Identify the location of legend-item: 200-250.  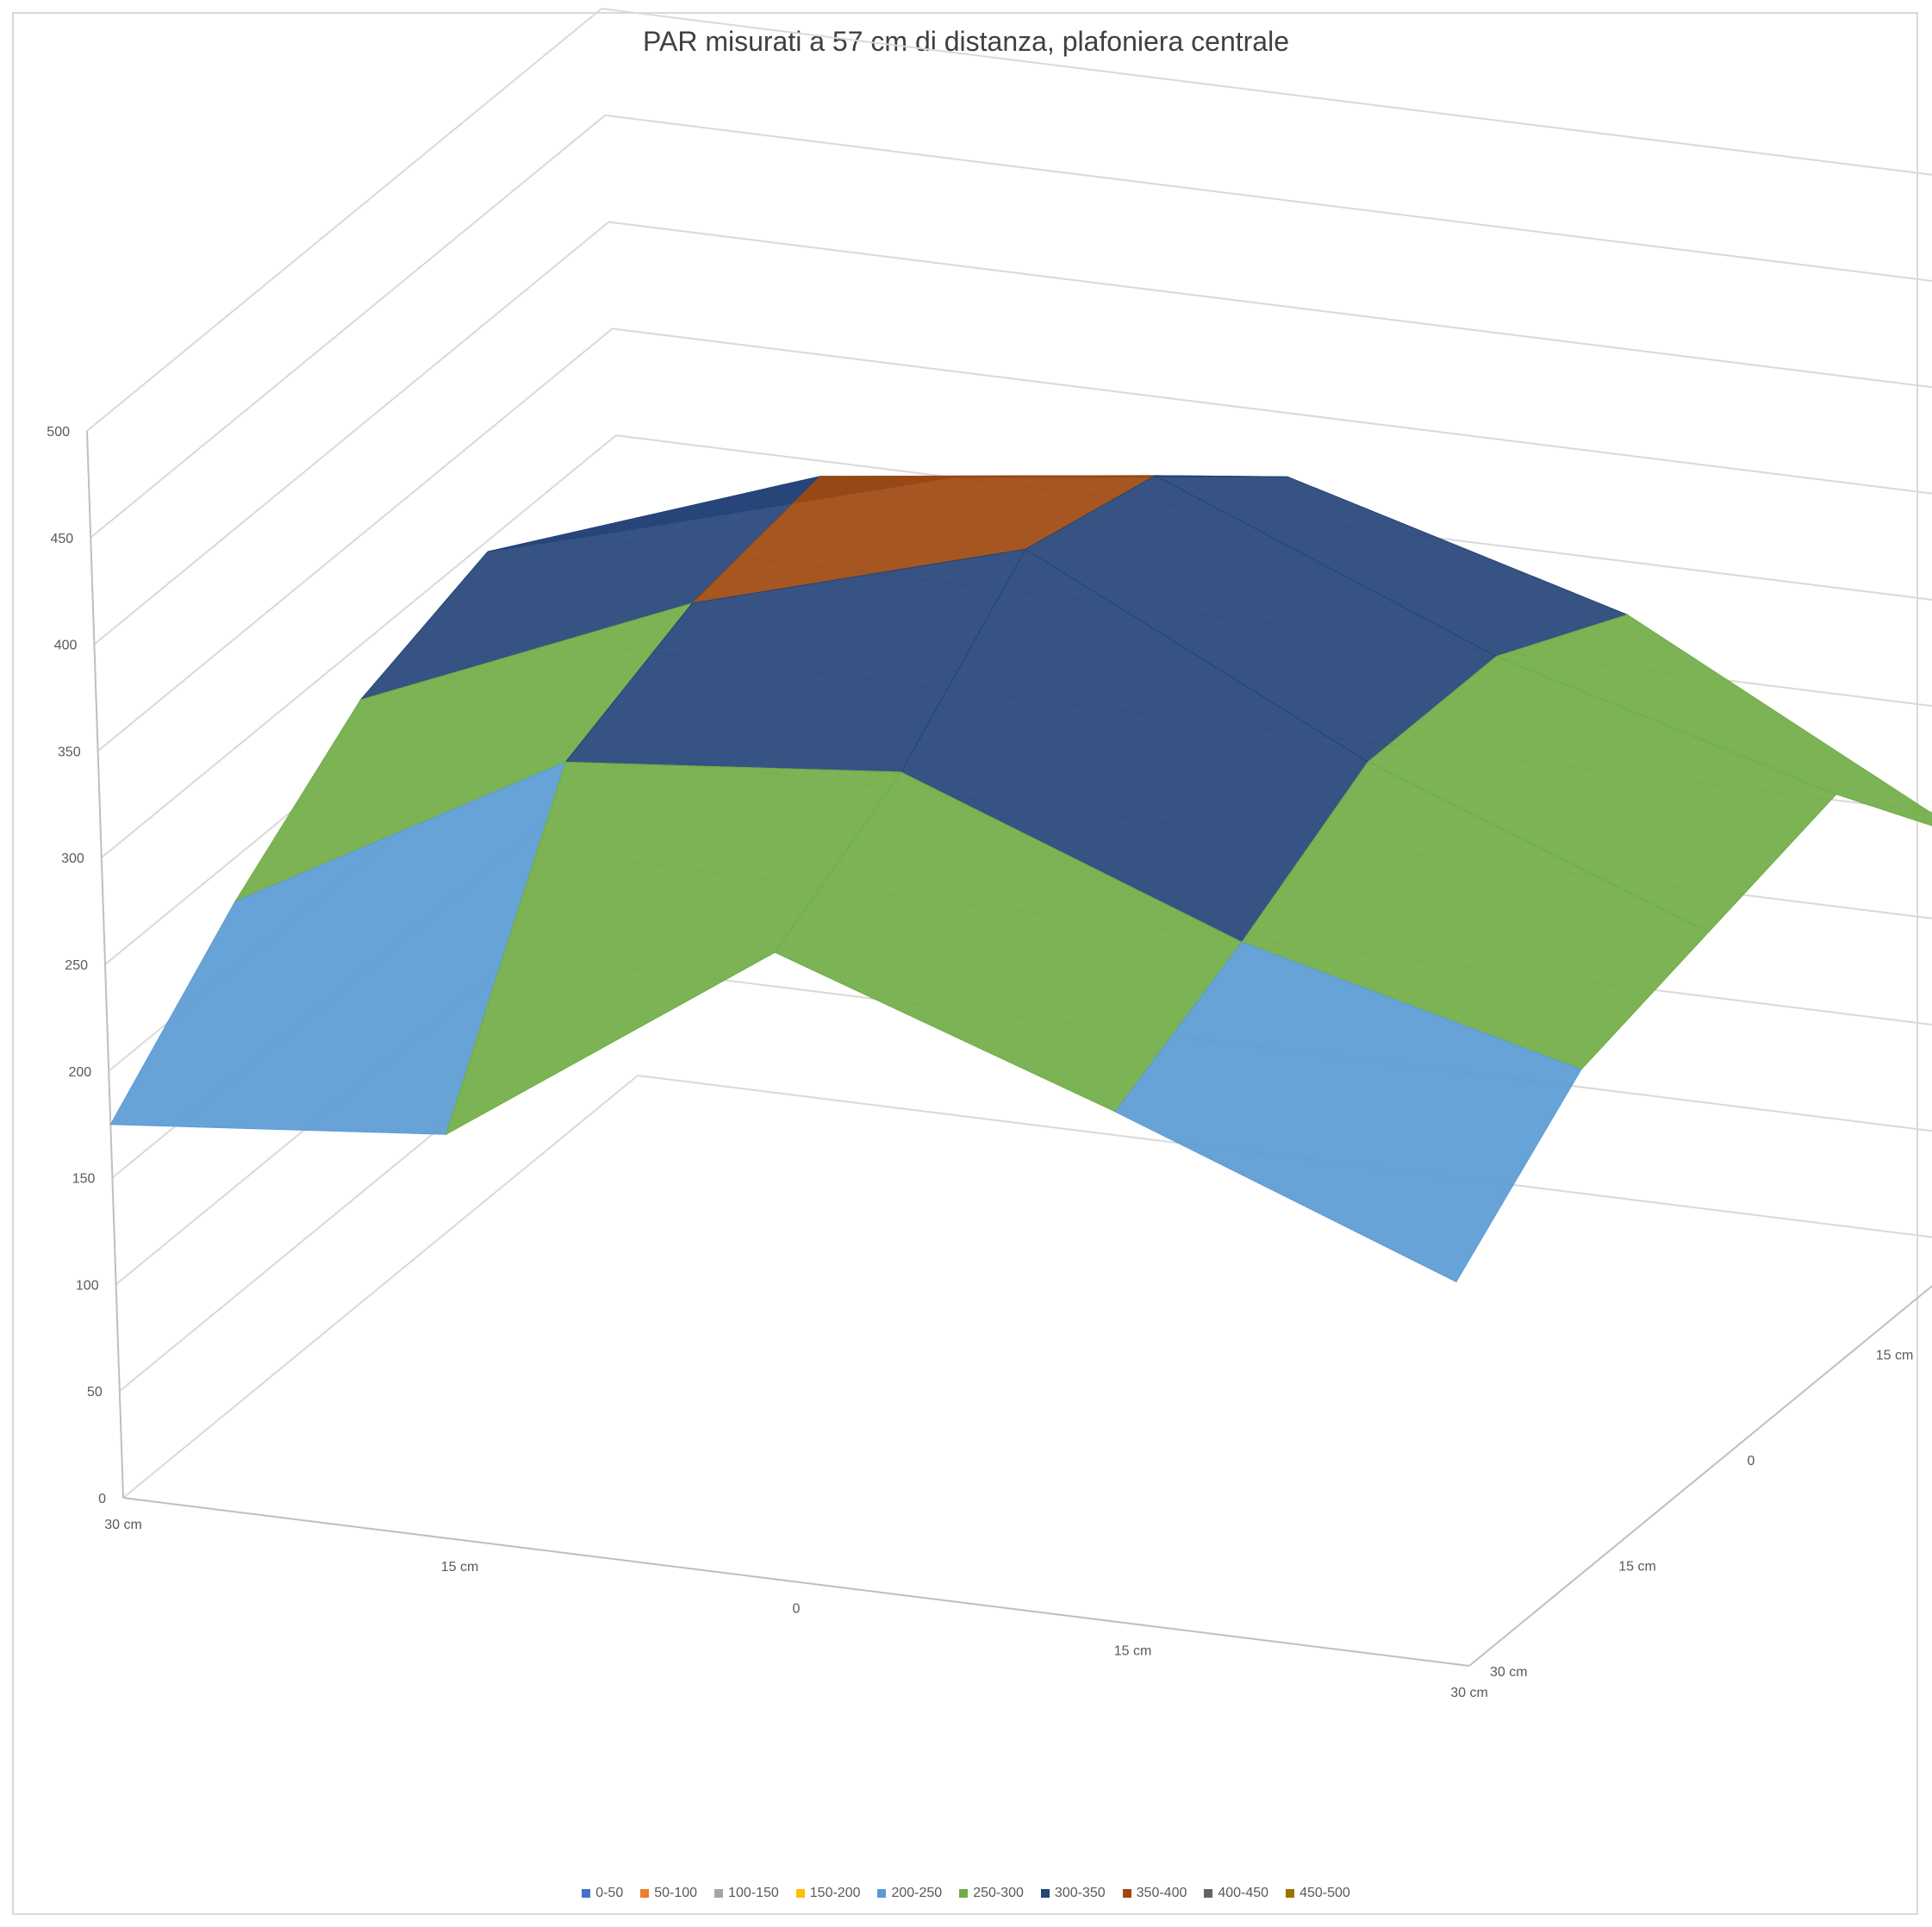
(909, 1893).